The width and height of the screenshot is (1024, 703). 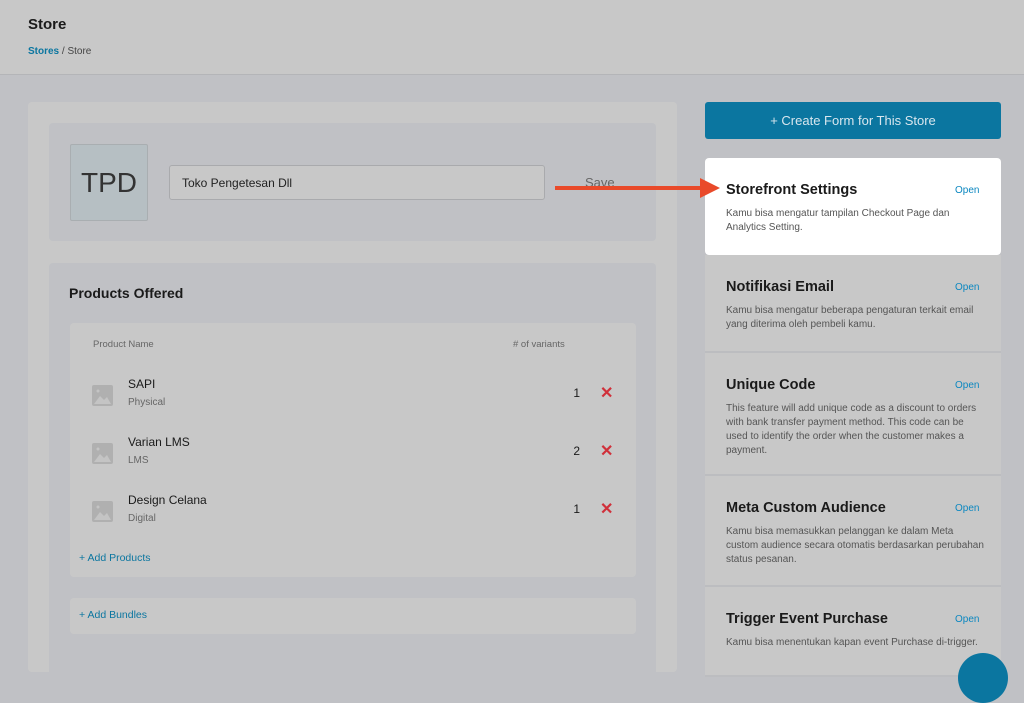 I want to click on breadcrumb-stores-link: Stores, so click(x=44, y=51).